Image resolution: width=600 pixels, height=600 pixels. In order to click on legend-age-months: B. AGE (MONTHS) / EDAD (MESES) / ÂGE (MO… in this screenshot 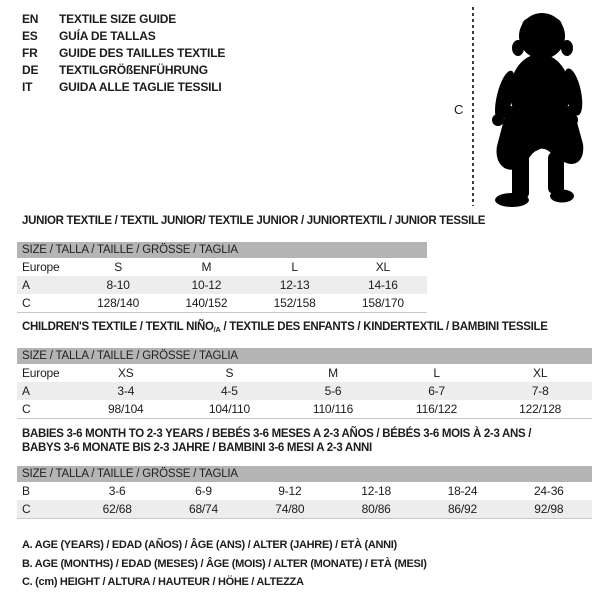, I will do `click(224, 563)`.